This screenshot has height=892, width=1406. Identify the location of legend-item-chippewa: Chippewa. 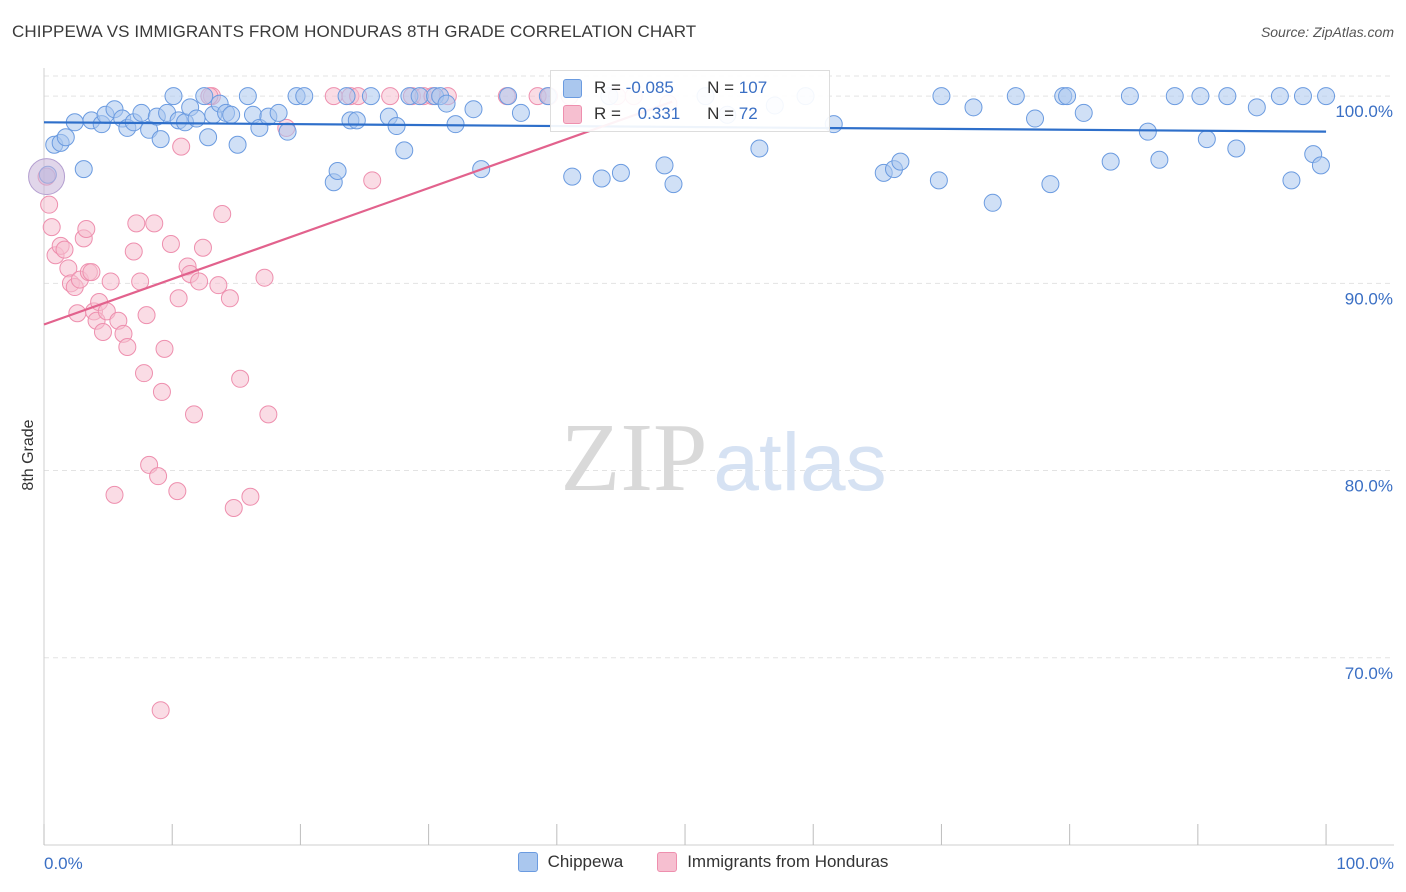
(570, 862).